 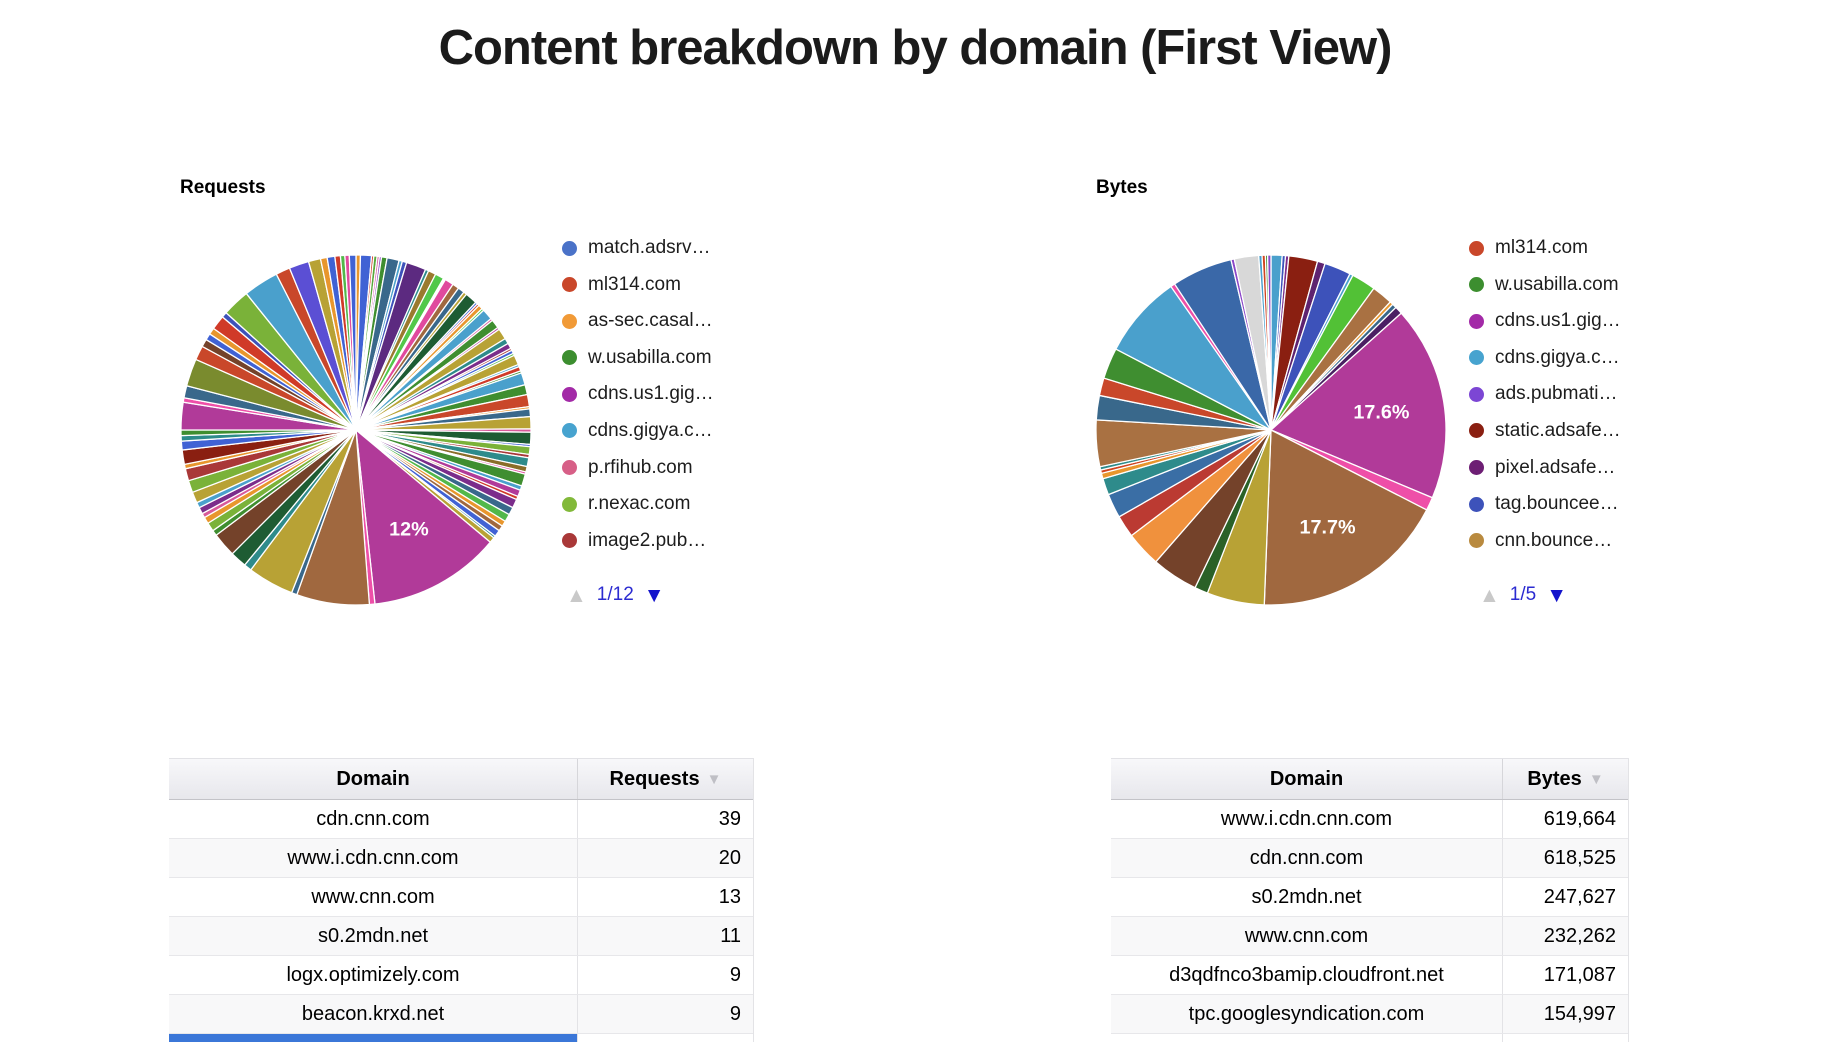 What do you see at coordinates (373, 896) in the screenshot?
I see `domain-cell: www.cnn.com` at bounding box center [373, 896].